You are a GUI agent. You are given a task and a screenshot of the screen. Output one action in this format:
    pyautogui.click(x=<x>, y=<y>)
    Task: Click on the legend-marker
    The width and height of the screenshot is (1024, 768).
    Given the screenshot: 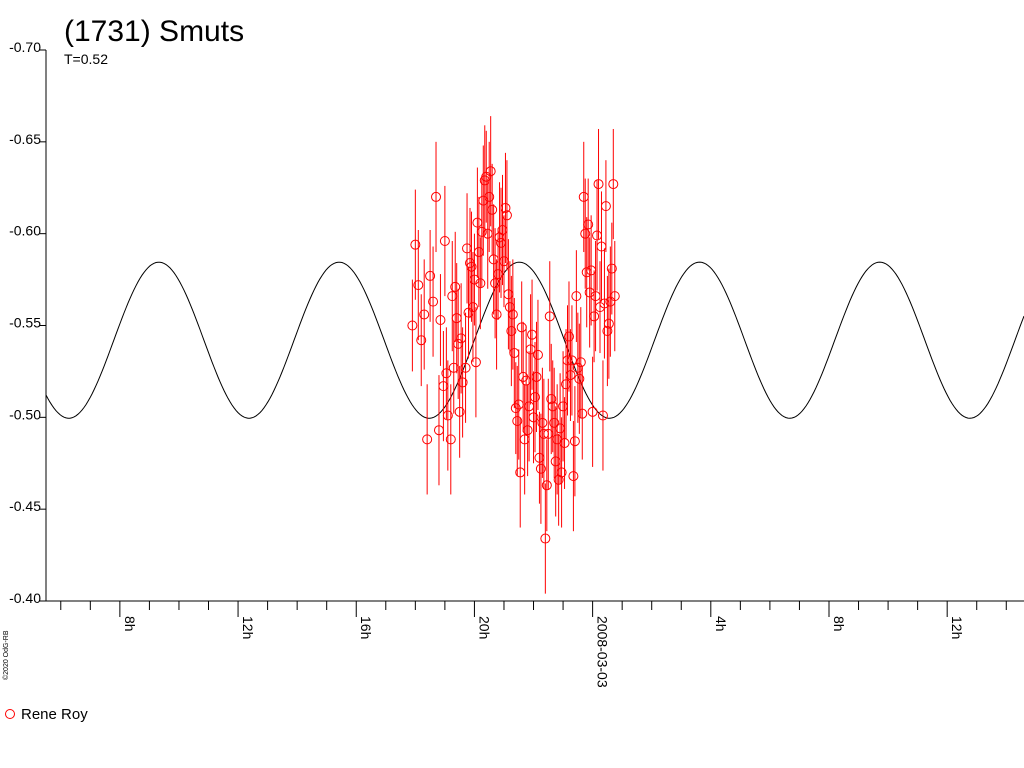 What is the action you would take?
    pyautogui.click(x=10, y=714)
    